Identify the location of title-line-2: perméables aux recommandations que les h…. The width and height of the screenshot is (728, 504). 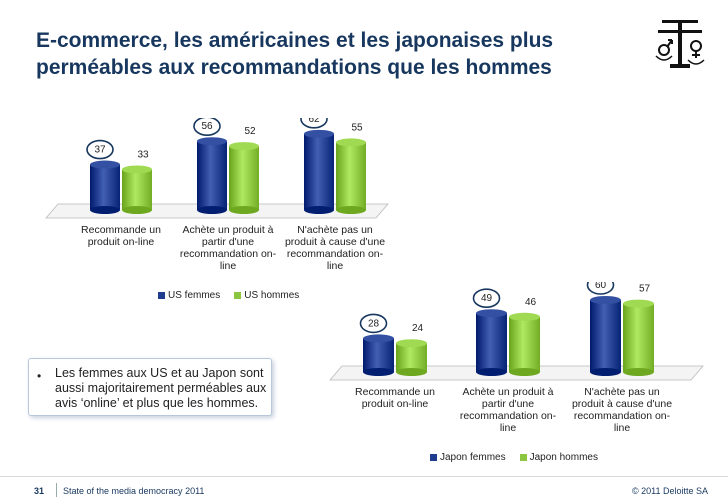
(294, 67).